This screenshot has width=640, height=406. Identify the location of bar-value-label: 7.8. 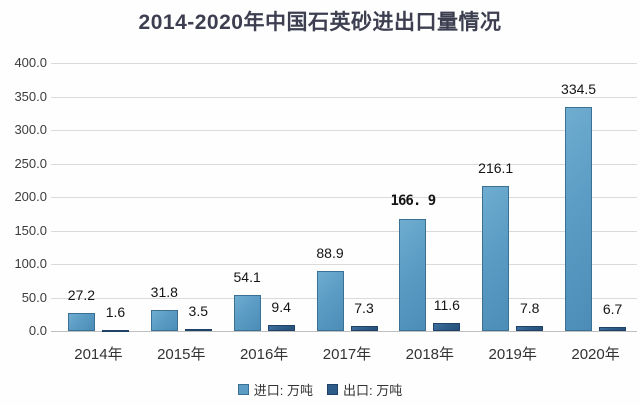
(529, 308).